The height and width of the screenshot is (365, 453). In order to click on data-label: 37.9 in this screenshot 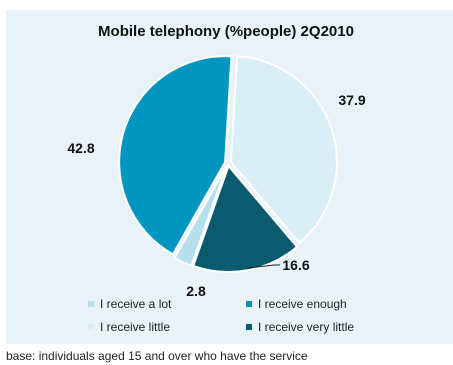, I will do `click(351, 100)`.